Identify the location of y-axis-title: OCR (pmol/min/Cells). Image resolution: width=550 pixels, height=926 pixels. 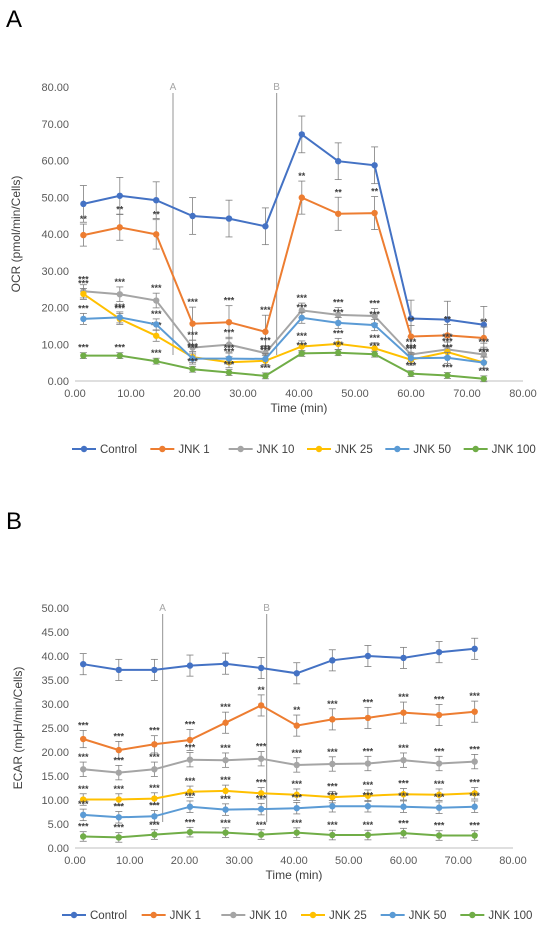
(16, 234).